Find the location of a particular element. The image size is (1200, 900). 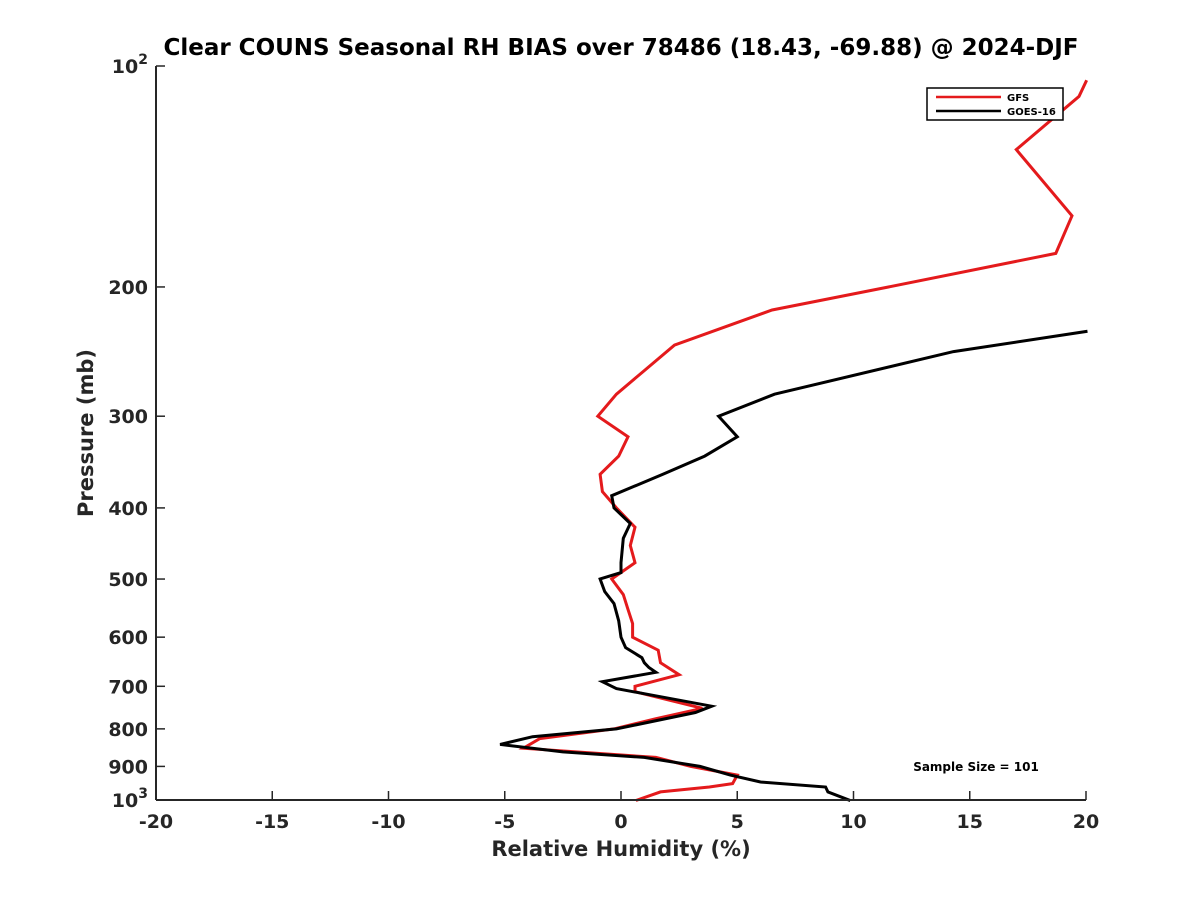

x-tick-label: 0 is located at coordinates (620, 822).